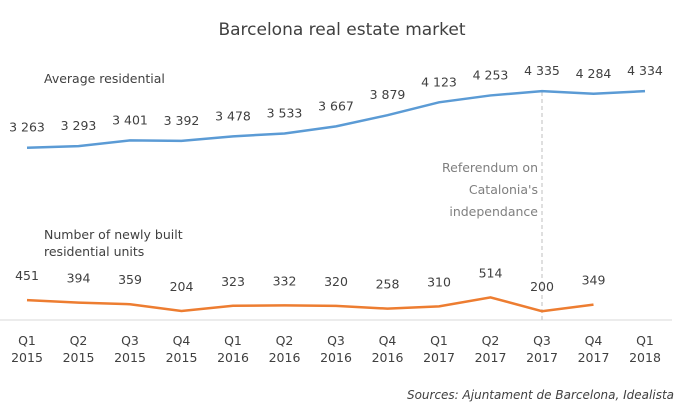 Image resolution: width=684 pixels, height=407 pixels. I want to click on x-tick-label: Q3 2017, so click(542, 349).